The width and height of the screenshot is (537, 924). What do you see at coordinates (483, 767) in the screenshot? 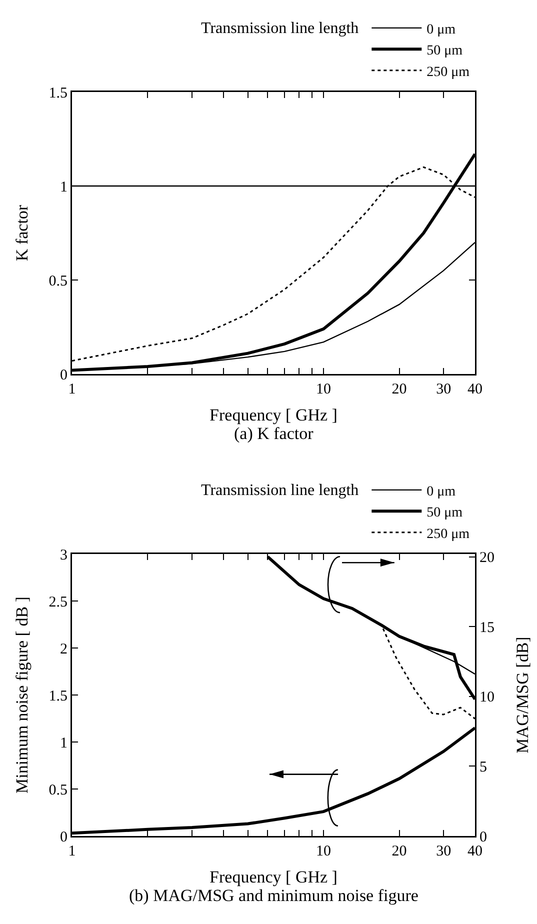
I see `y2-tick-label: 5` at bounding box center [483, 767].